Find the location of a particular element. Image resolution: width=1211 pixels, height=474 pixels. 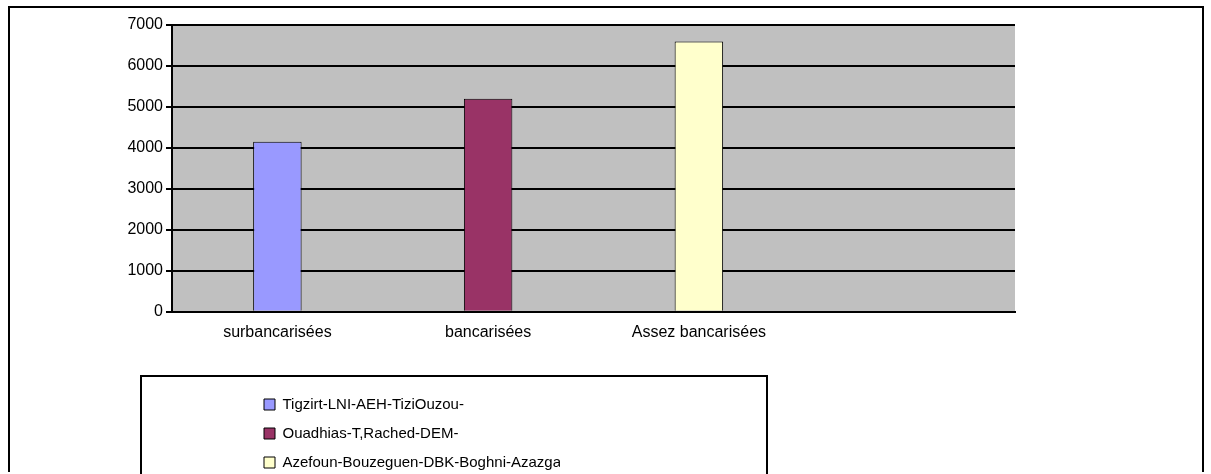

y-tick-label: 5000 is located at coordinates (145, 106).